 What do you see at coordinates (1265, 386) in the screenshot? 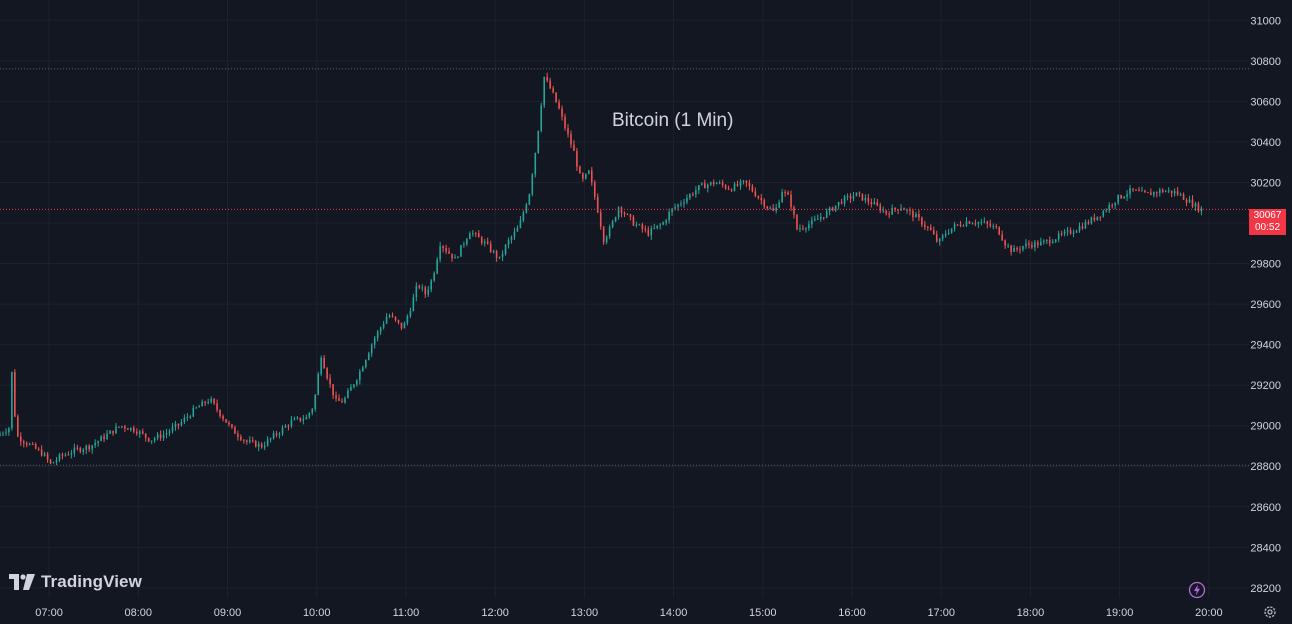
I see `price-tick-label: 29200` at bounding box center [1265, 386].